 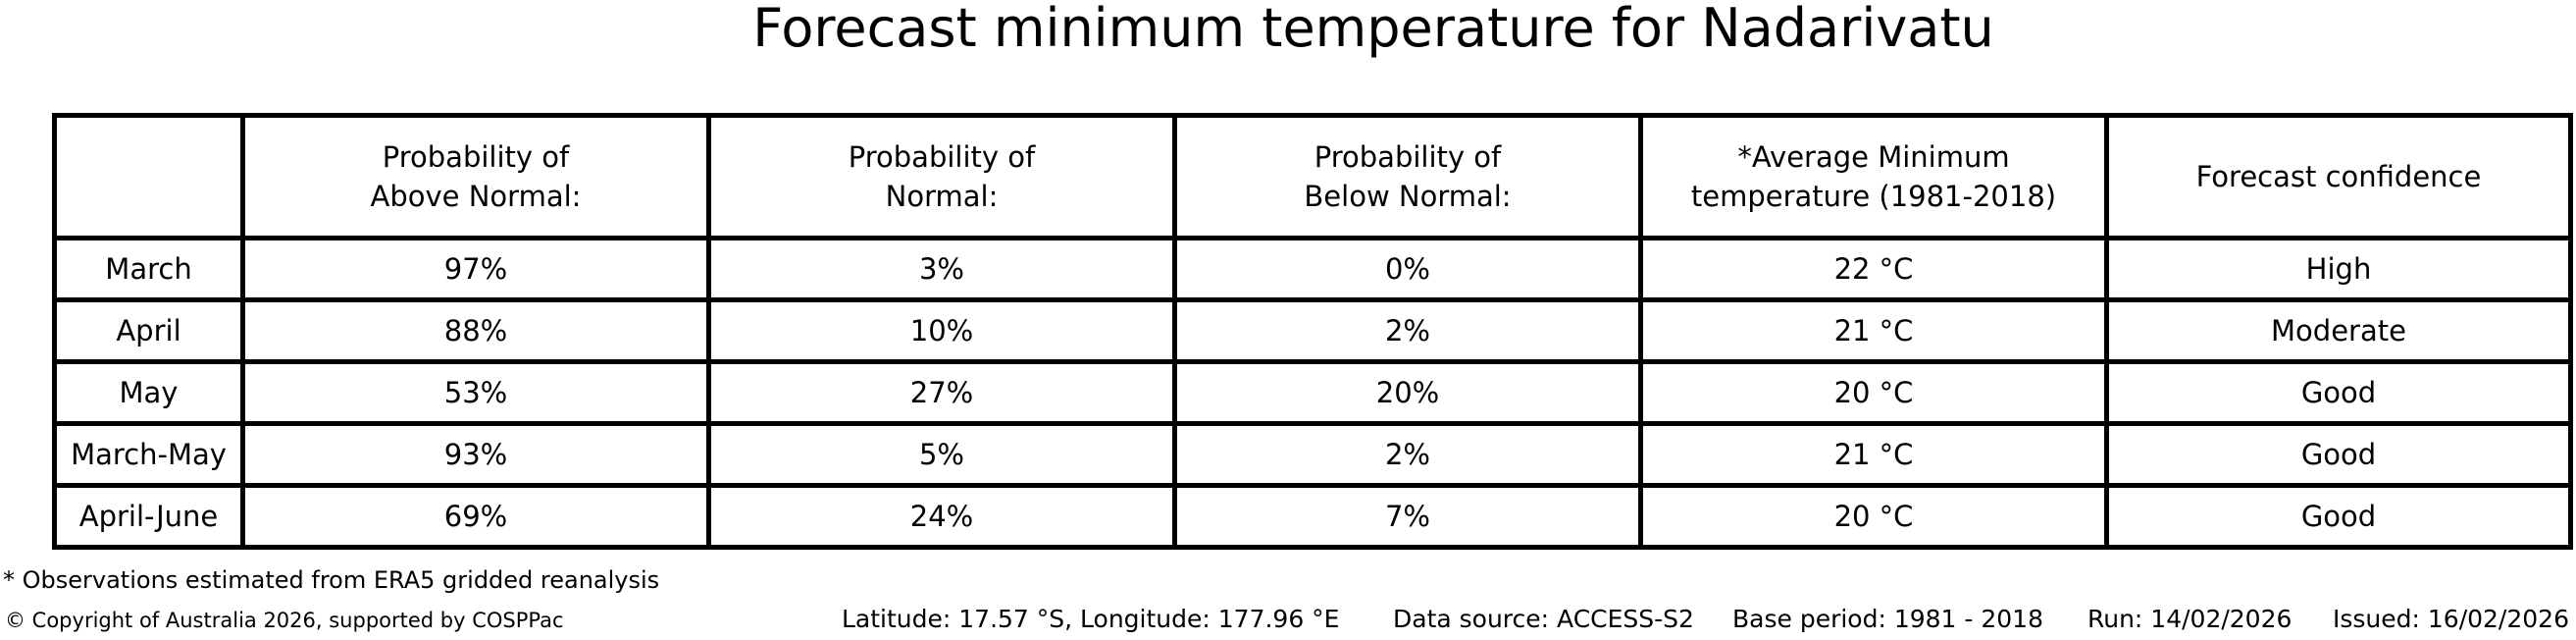 I want to click on base-period-text: Base period: 1981 - 2018, so click(x=1887, y=619).